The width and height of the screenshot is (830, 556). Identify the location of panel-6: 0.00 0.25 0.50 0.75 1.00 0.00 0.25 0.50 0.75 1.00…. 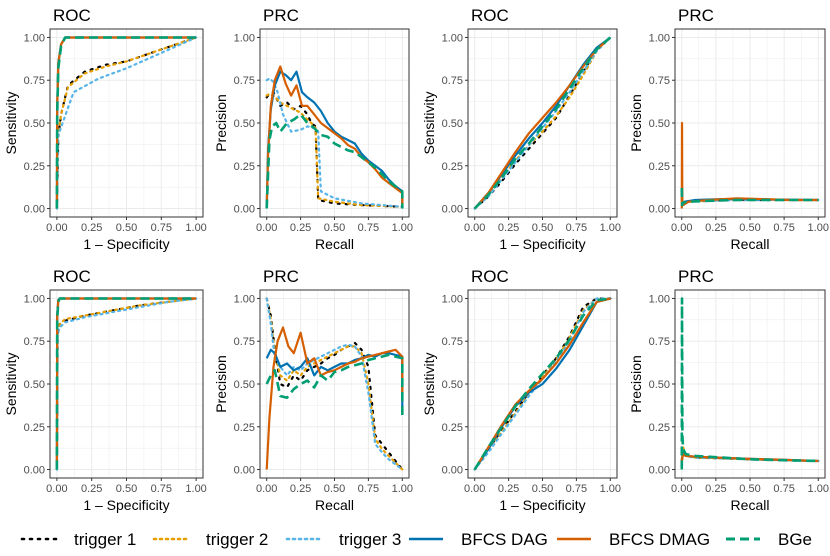
(313, 390).